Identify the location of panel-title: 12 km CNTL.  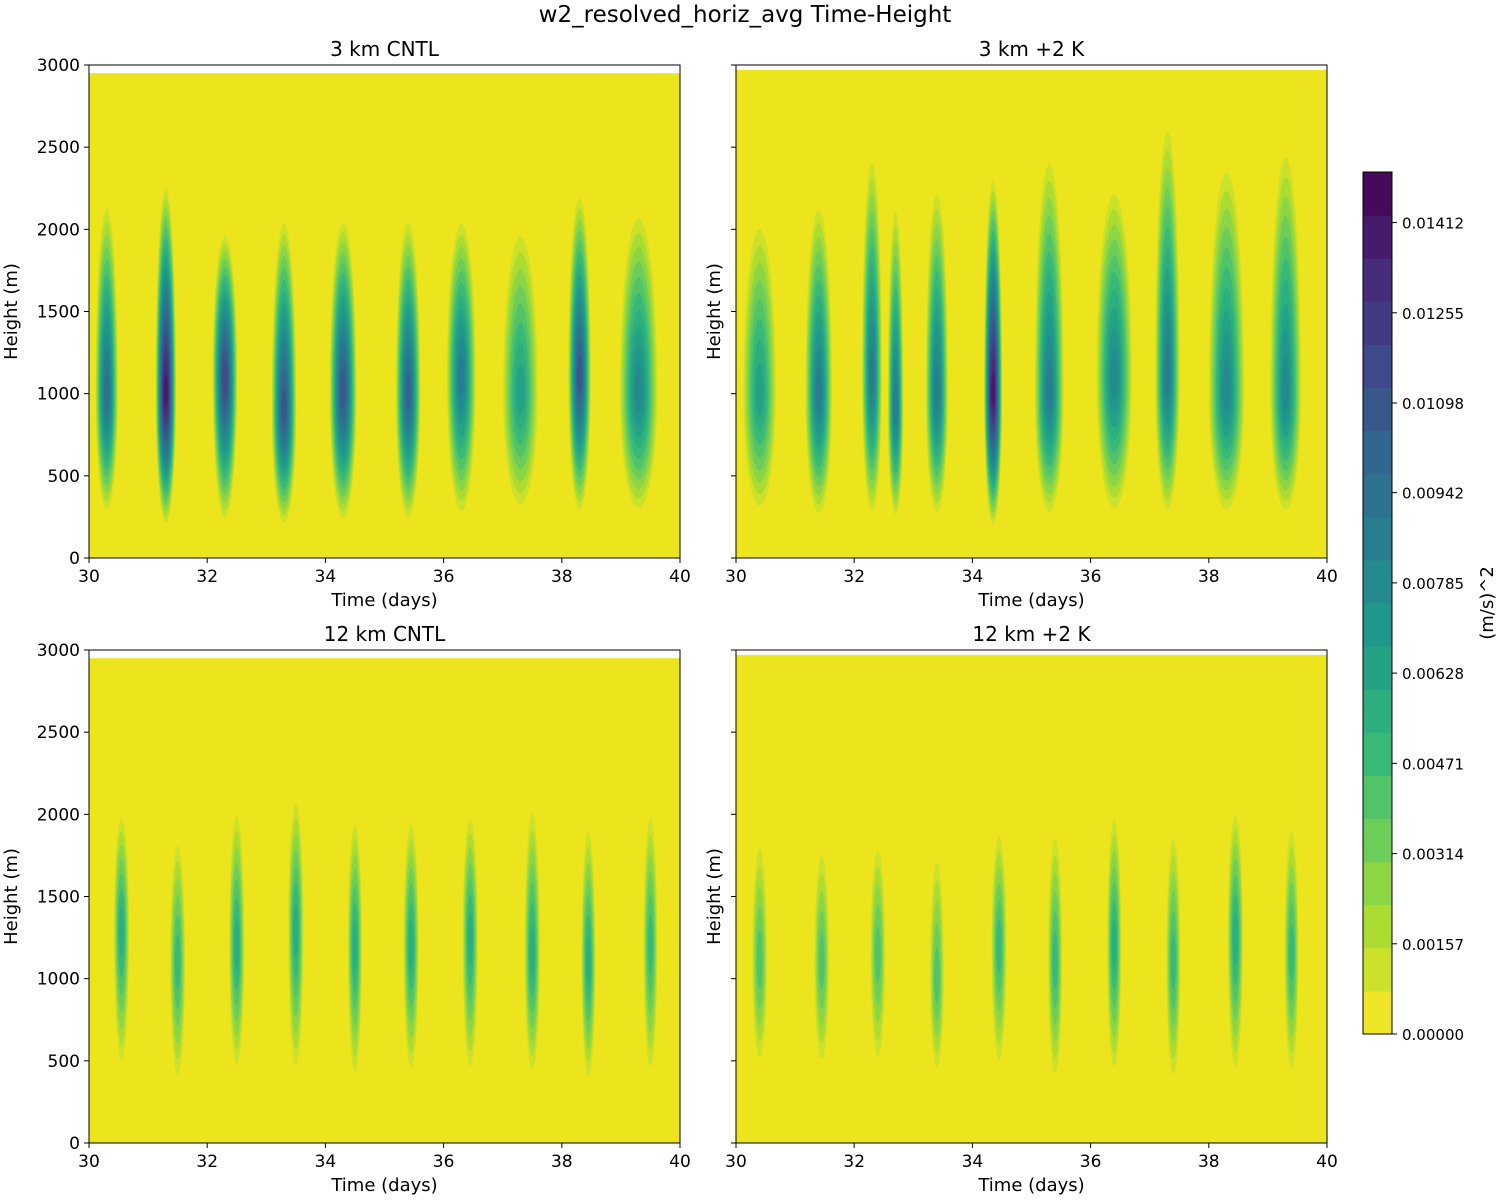
(385, 634).